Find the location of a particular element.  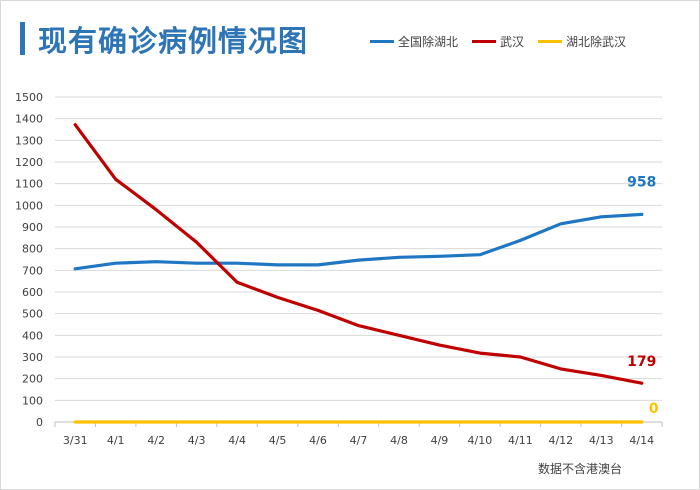

y-tick-label: 1000 is located at coordinates (29, 205).